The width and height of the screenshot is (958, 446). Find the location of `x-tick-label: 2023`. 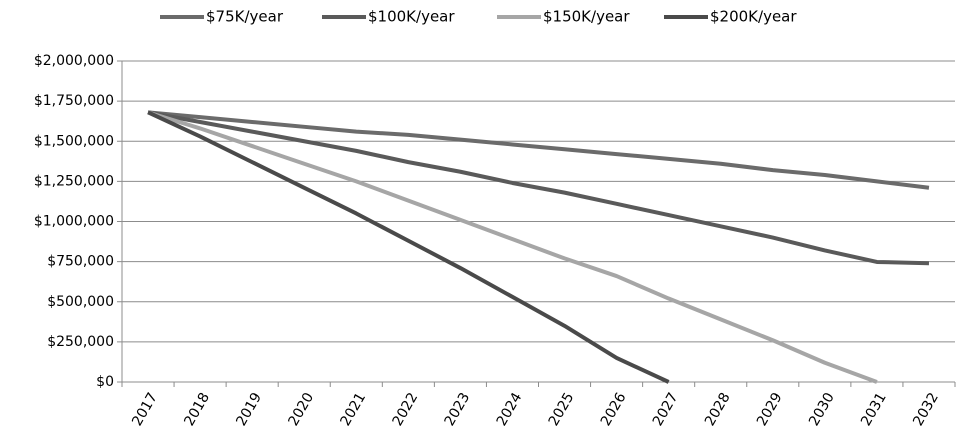

x-tick-label: 2023 is located at coordinates (458, 409).